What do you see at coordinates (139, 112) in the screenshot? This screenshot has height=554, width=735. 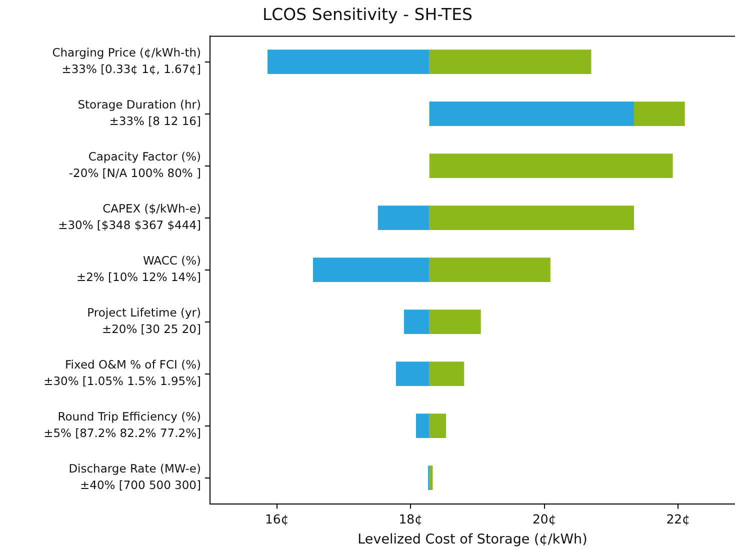 I see `y-tick-label: Storage Duration (hr) ±33% [8 12 16]` at bounding box center [139, 112].